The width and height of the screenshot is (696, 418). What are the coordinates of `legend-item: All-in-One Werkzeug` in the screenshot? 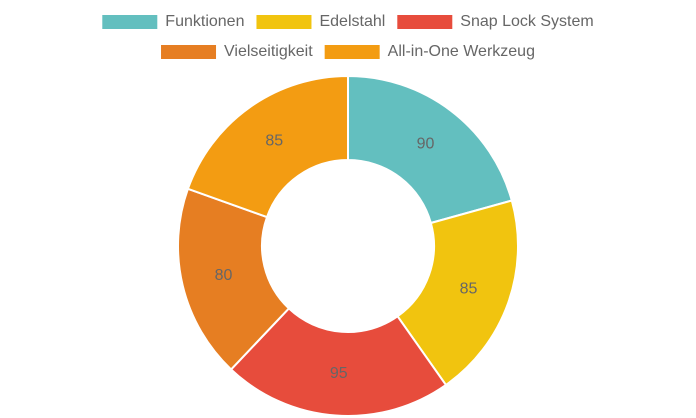 It's located at (429, 51).